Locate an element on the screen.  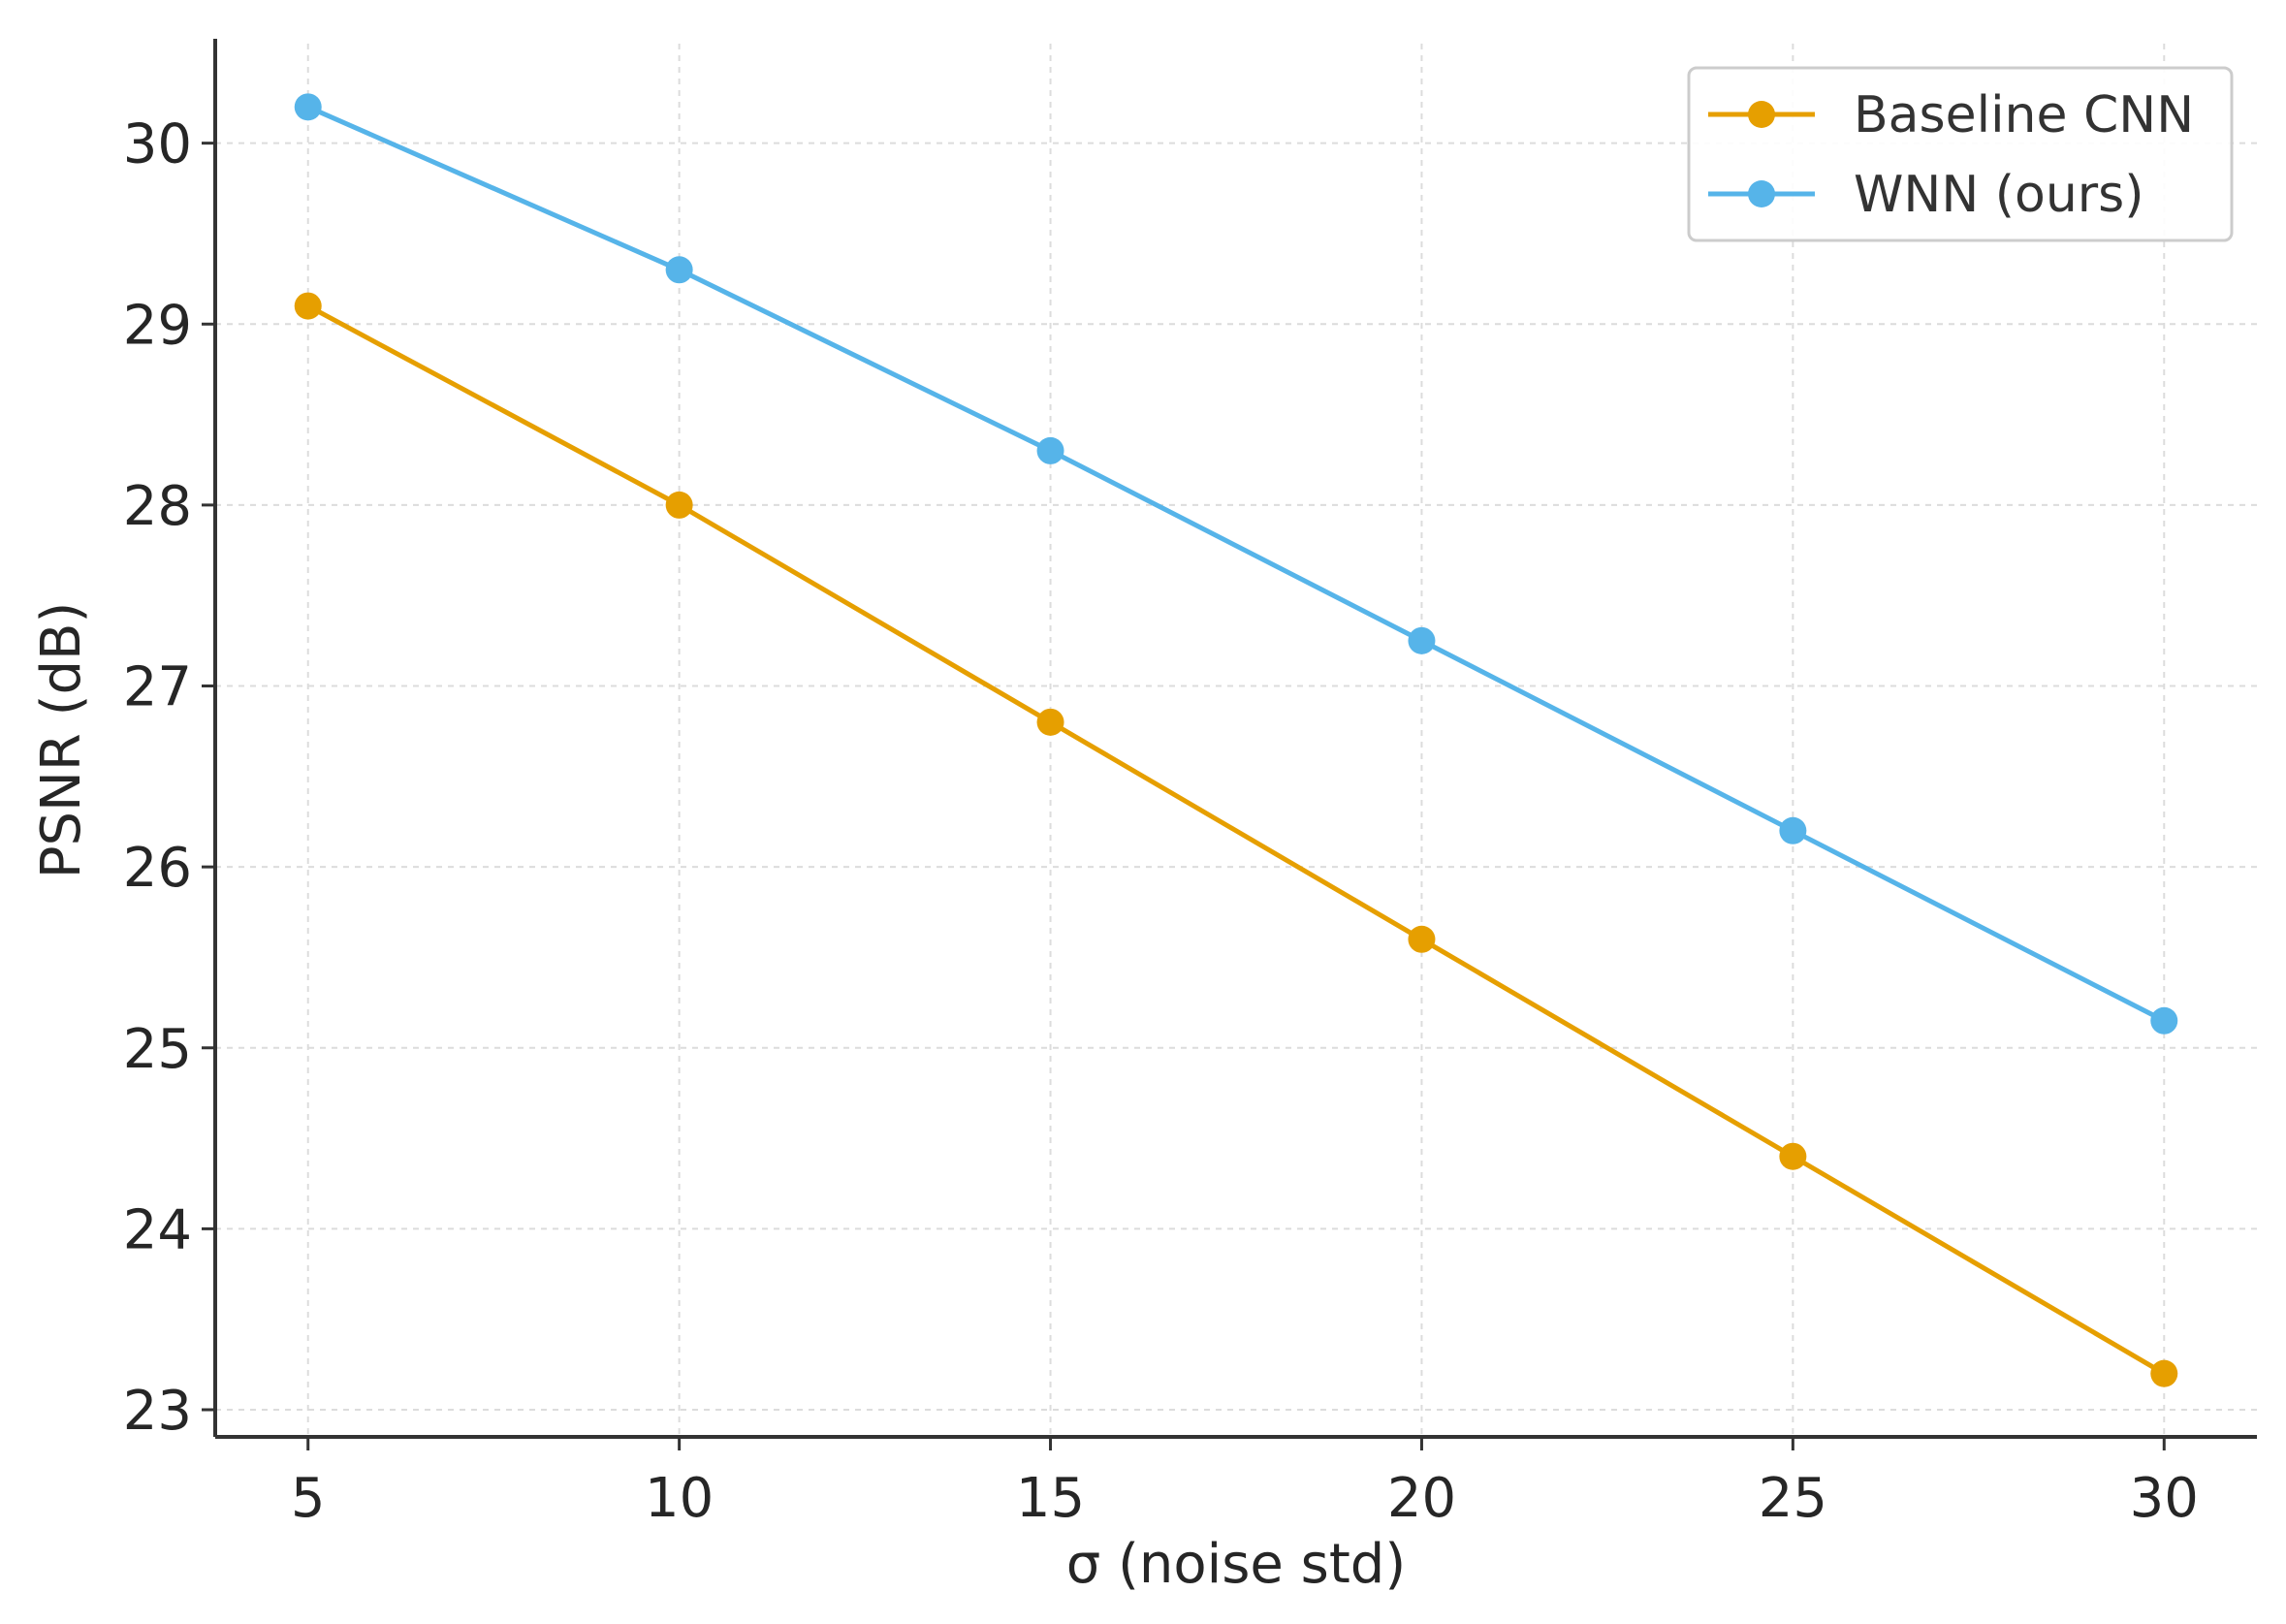
y-tick-label-7: 30 is located at coordinates (157, 144).